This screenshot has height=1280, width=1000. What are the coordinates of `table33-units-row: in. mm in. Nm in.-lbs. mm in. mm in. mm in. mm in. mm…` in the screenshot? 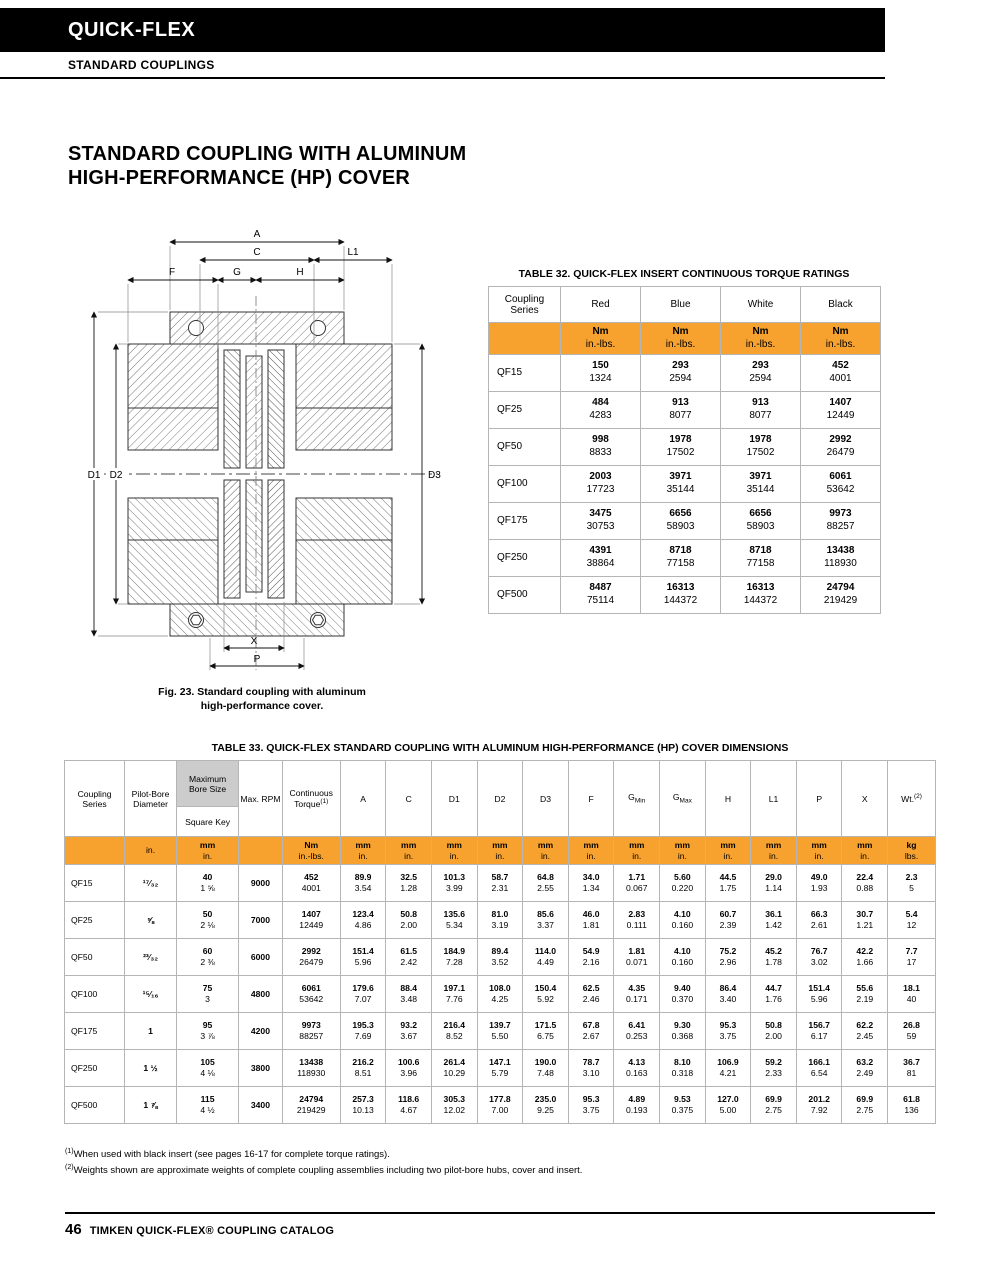 It's located at (499, 850).